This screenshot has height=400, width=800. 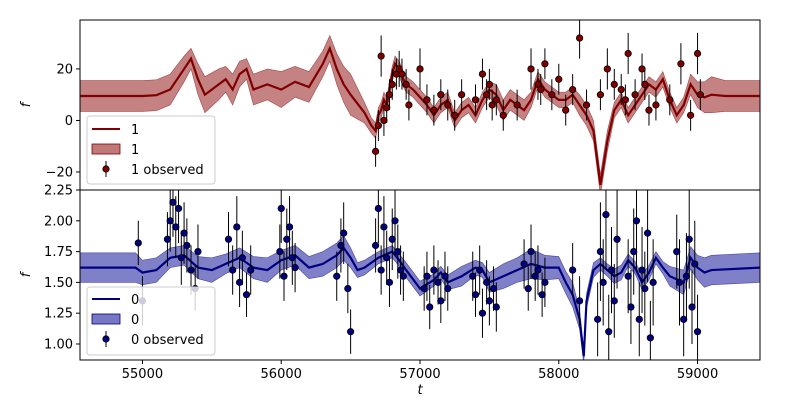 I want to click on x-tick-label: 57000, so click(x=419, y=374).